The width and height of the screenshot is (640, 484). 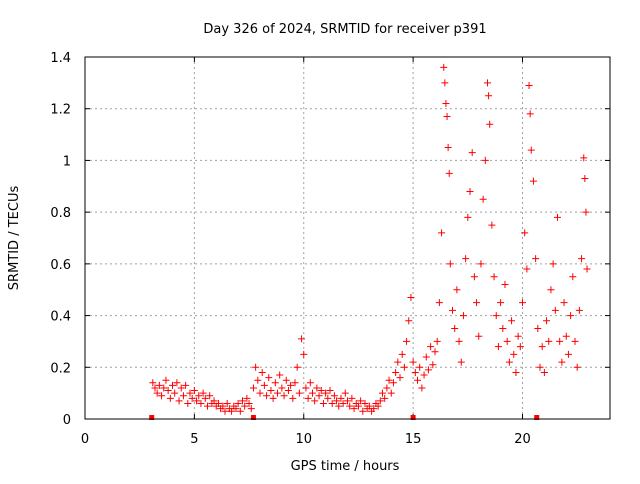 What do you see at coordinates (60, 58) in the screenshot?
I see `y-tick-label: 1.4` at bounding box center [60, 58].